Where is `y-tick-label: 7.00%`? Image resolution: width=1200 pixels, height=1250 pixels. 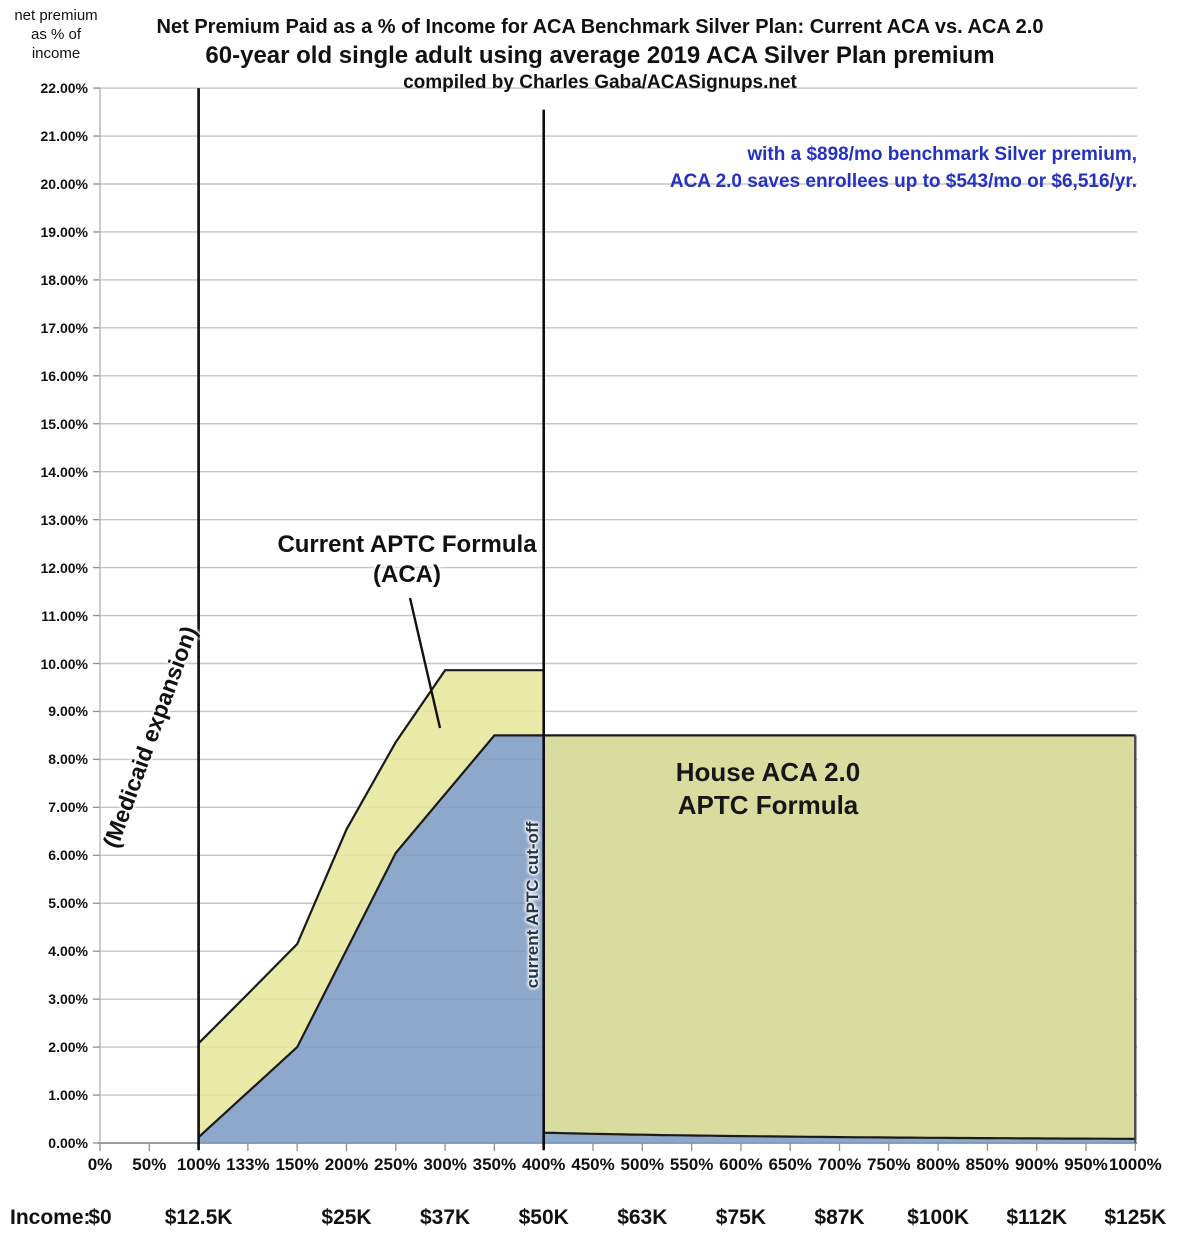 y-tick-label: 7.00% is located at coordinates (68, 807).